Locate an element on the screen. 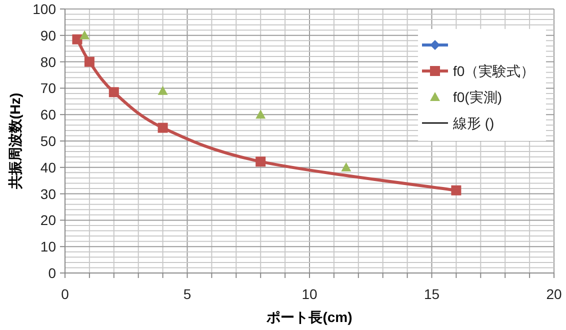  y-tick-label: 80 is located at coordinates (48, 62).